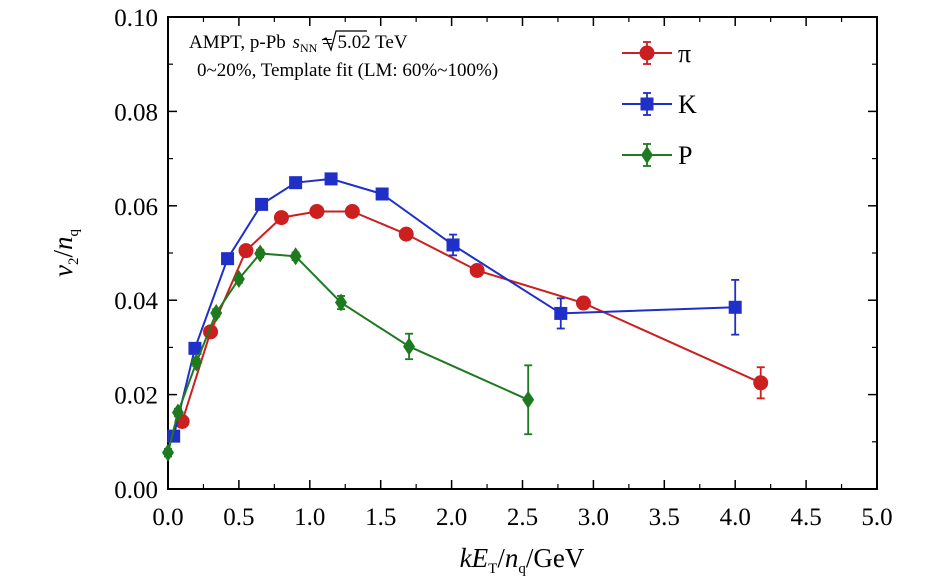 The image size is (945, 586). I want to click on x-tick-label: 5.0, so click(876, 517).